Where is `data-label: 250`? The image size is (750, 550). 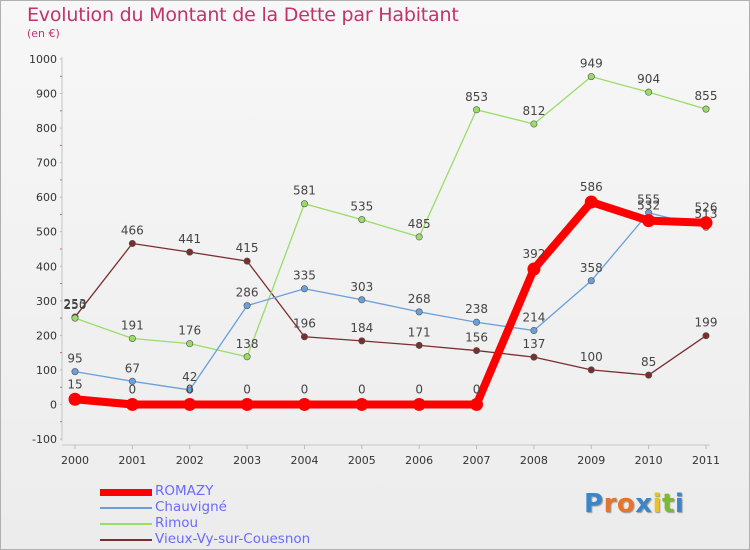 data-label: 250 is located at coordinates (75, 305).